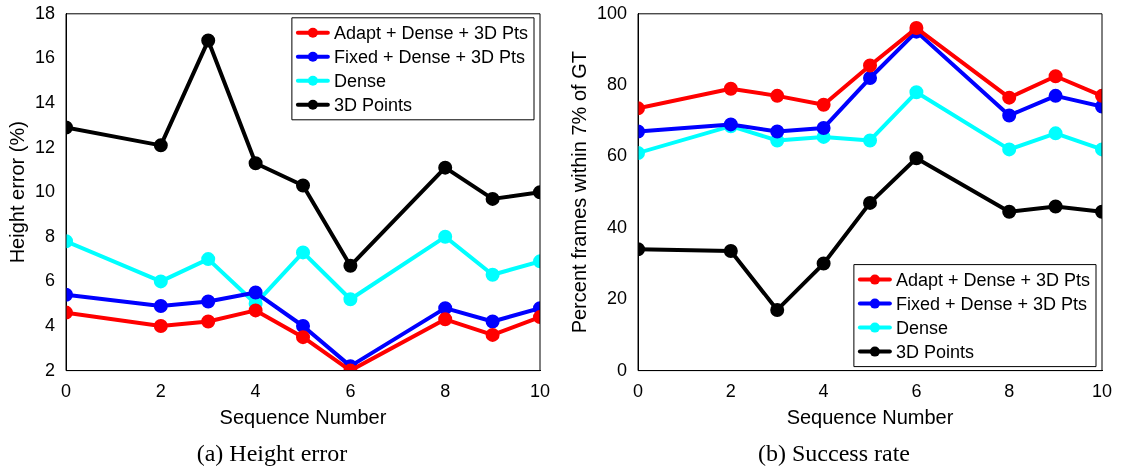 The image size is (1124, 473). Describe the element at coordinates (617, 298) in the screenshot. I see `y-tick-label: 20` at that location.